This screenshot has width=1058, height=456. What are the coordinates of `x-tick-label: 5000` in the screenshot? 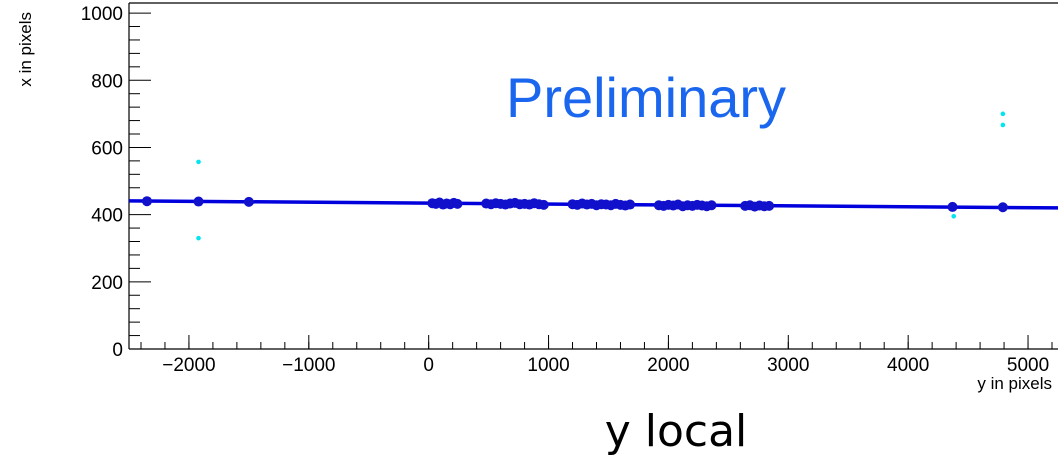 It's located at (1028, 365).